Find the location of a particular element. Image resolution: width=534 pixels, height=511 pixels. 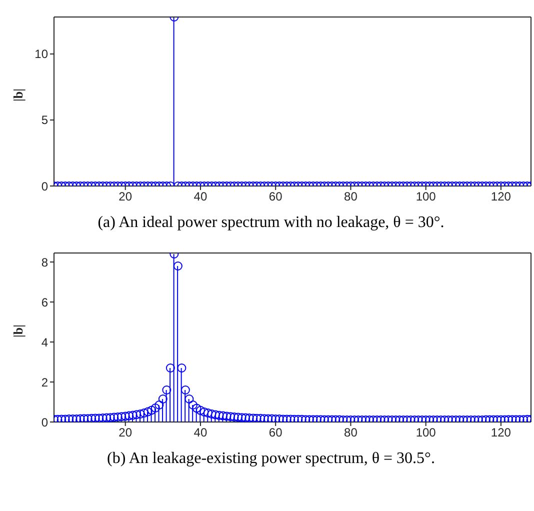

text: (a) An ideal power spectrum with no leakage, θ = 30°. is located at coordinates (271, 223).